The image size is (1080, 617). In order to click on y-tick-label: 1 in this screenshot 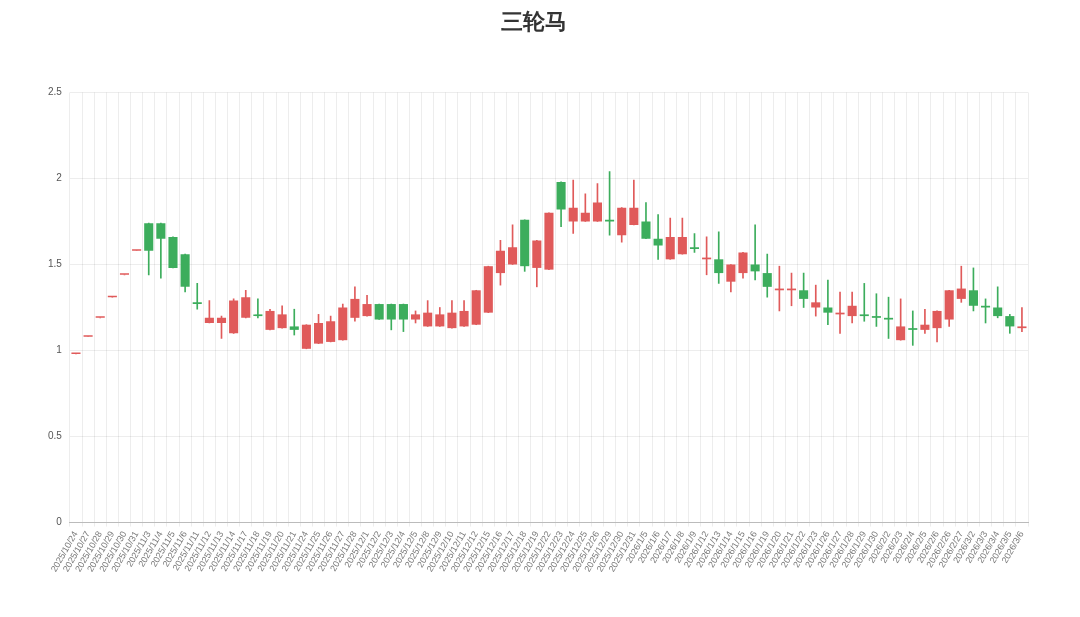, I will do `click(59, 350)`.